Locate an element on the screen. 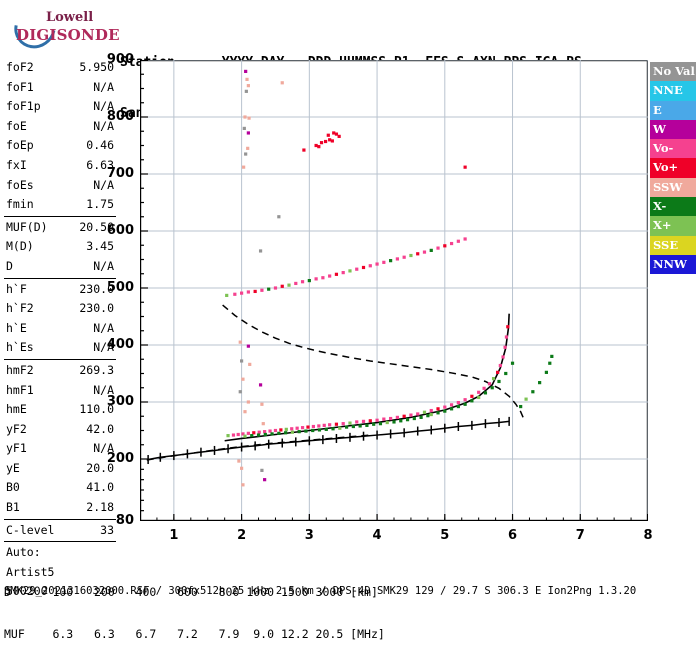  param-key: C-level is located at coordinates (30, 529).